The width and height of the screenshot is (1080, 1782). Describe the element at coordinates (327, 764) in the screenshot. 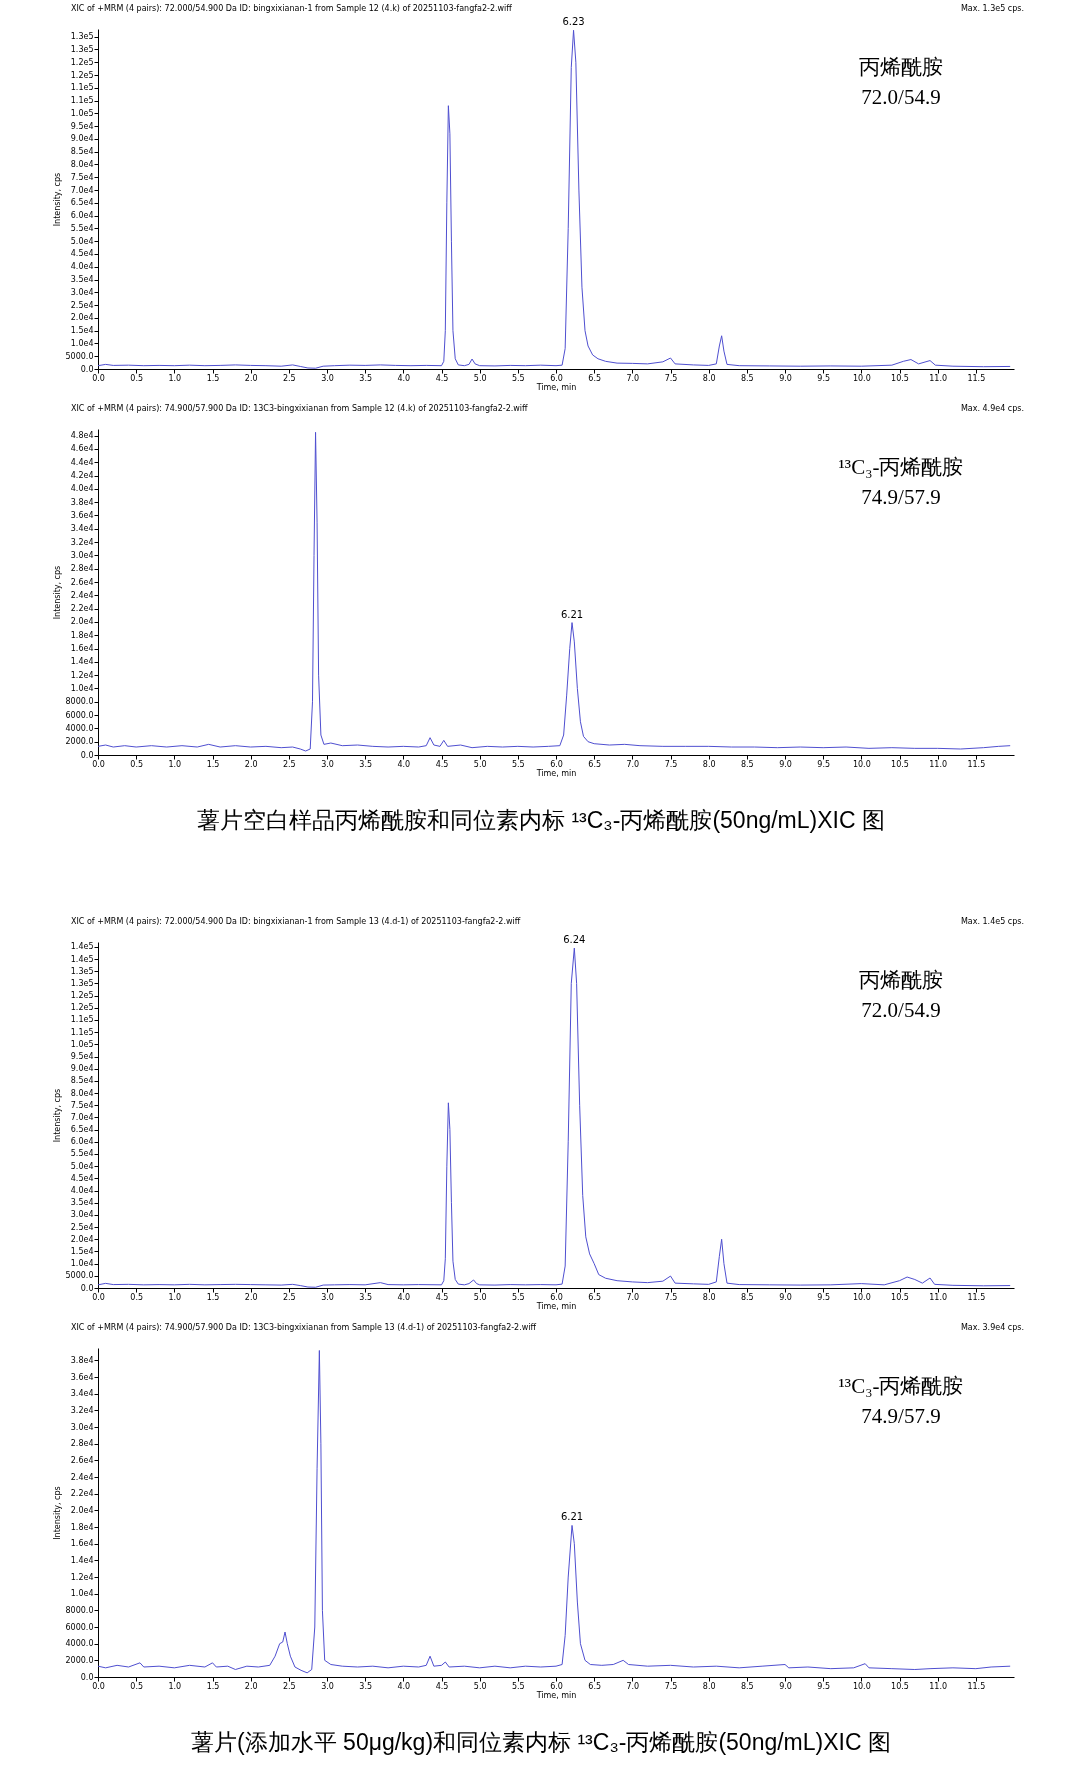

I see `x-tick-label: 3.0` at that location.